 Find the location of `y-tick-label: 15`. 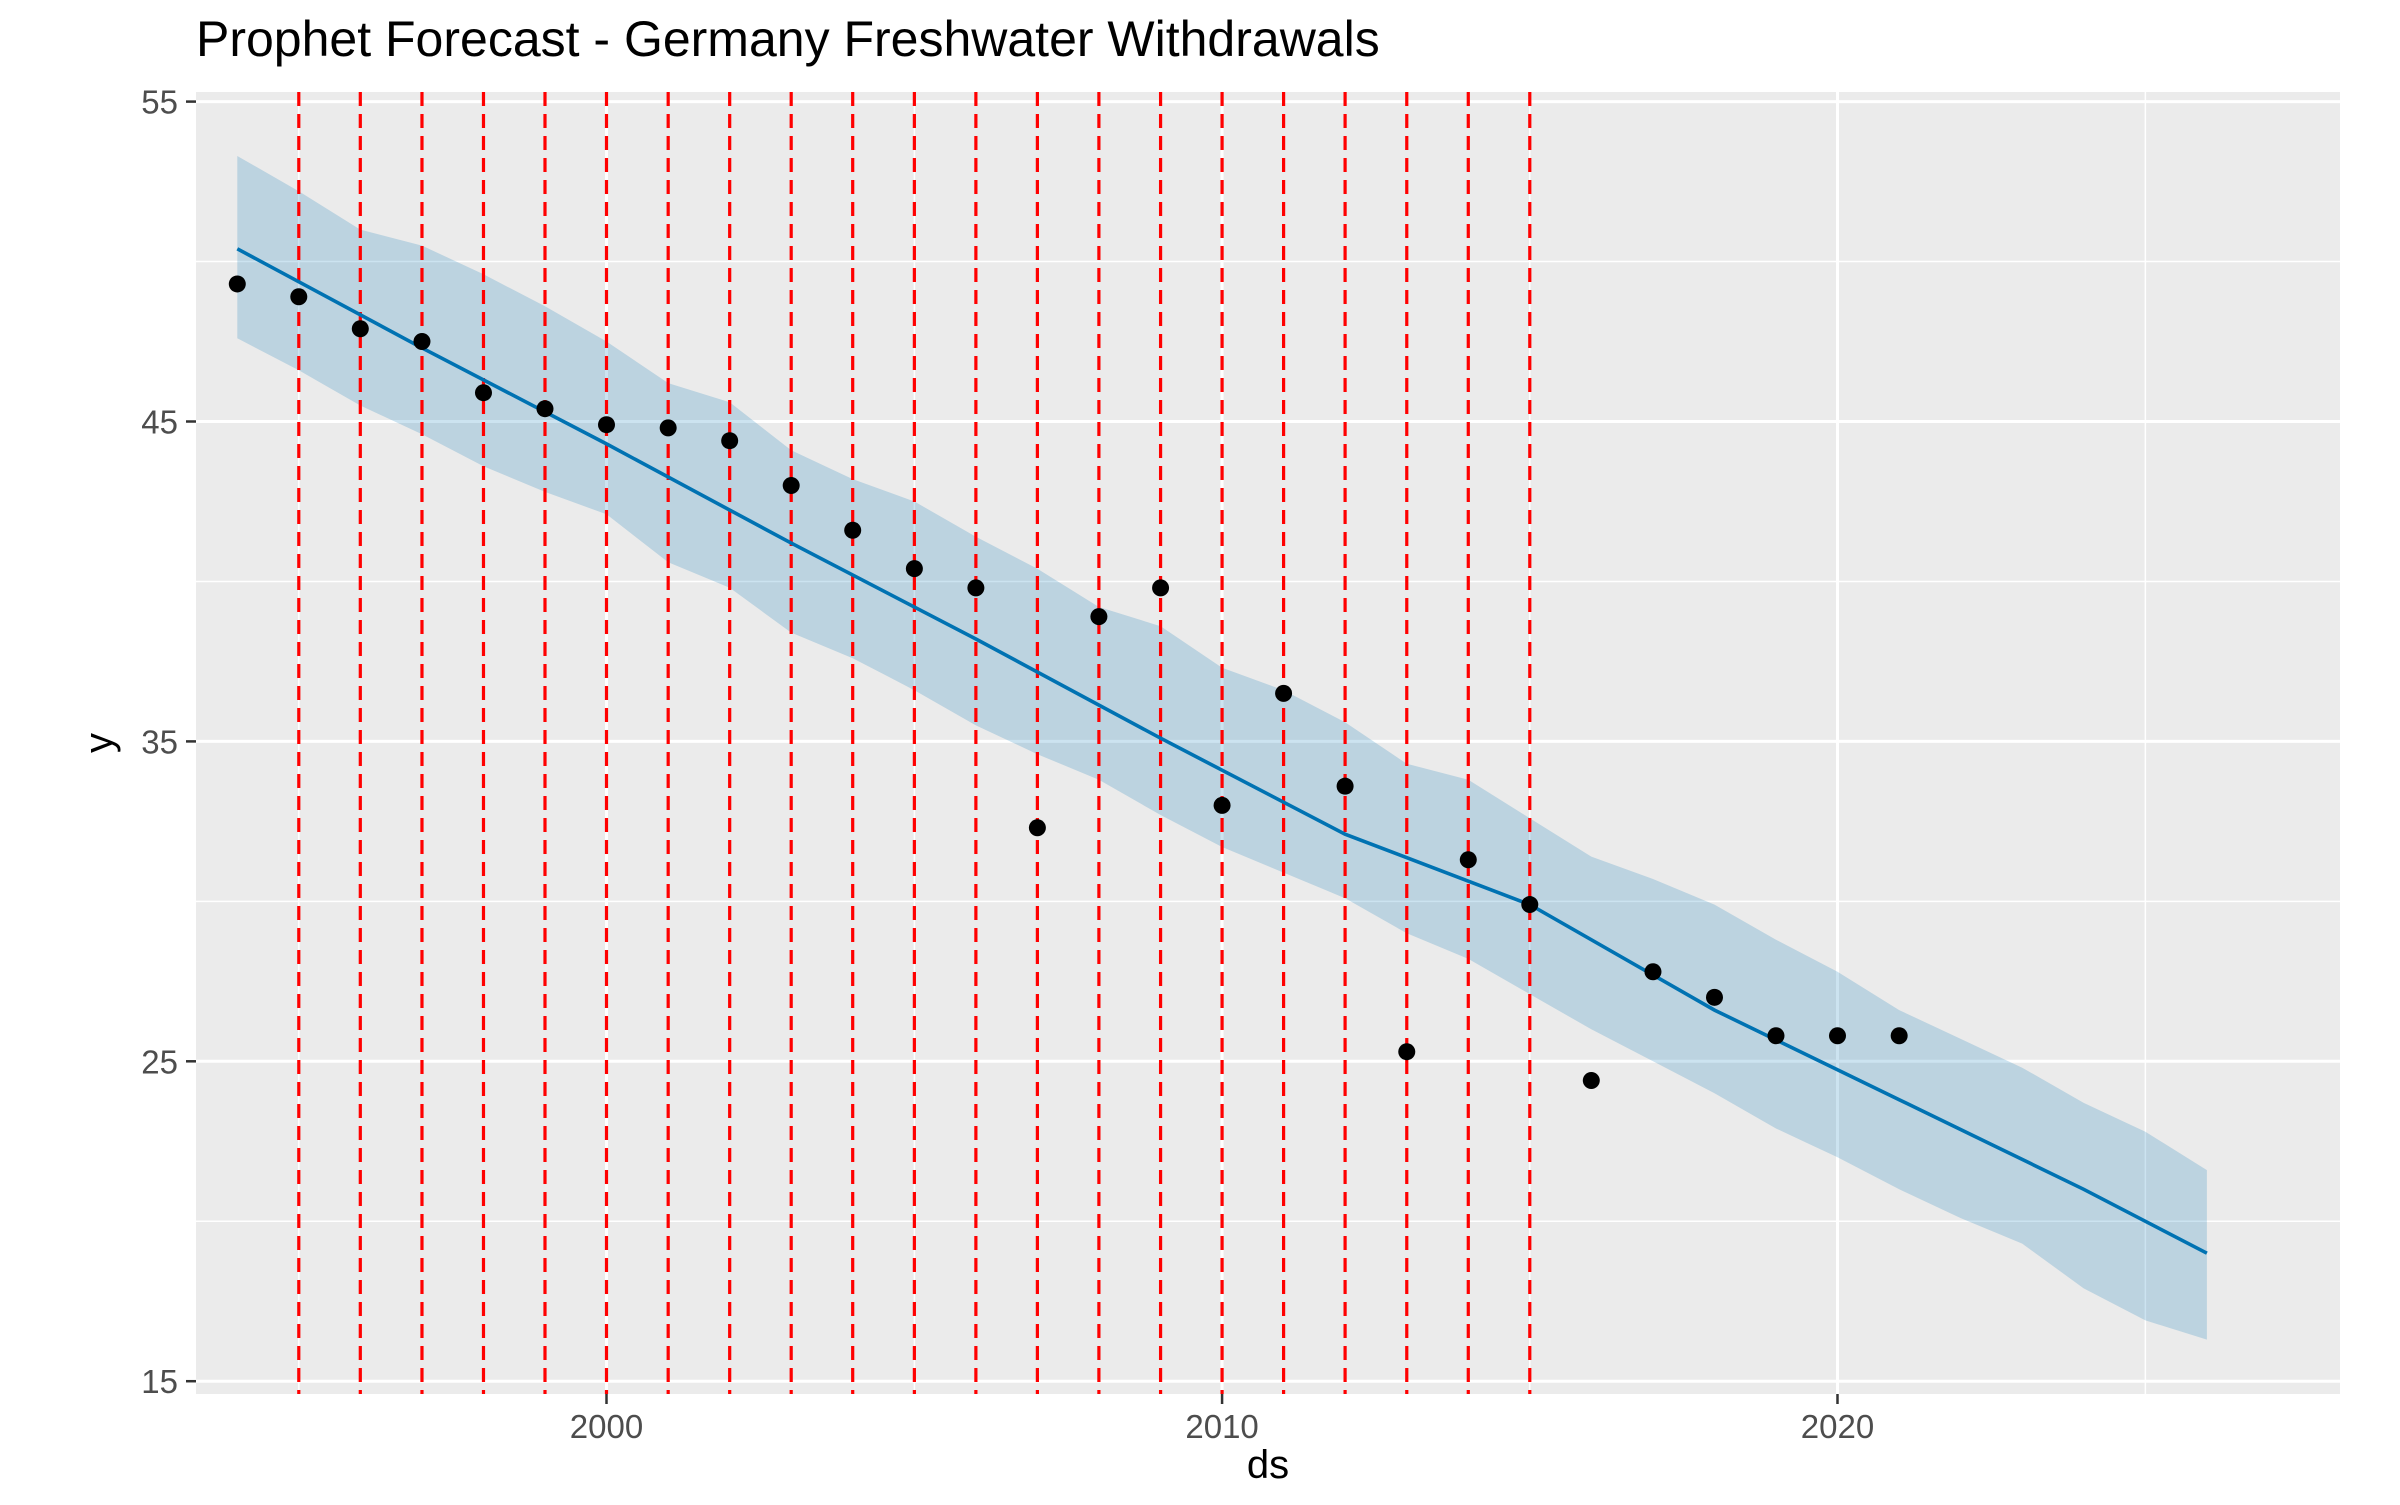

y-tick-label: 15 is located at coordinates (159, 1381).